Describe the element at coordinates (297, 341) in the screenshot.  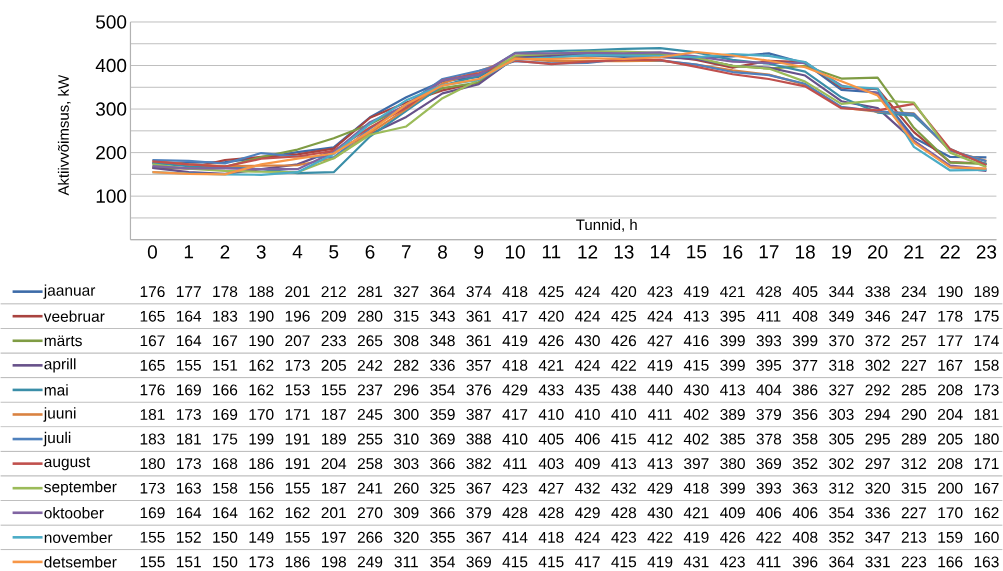
I see `data-label: 207` at that location.